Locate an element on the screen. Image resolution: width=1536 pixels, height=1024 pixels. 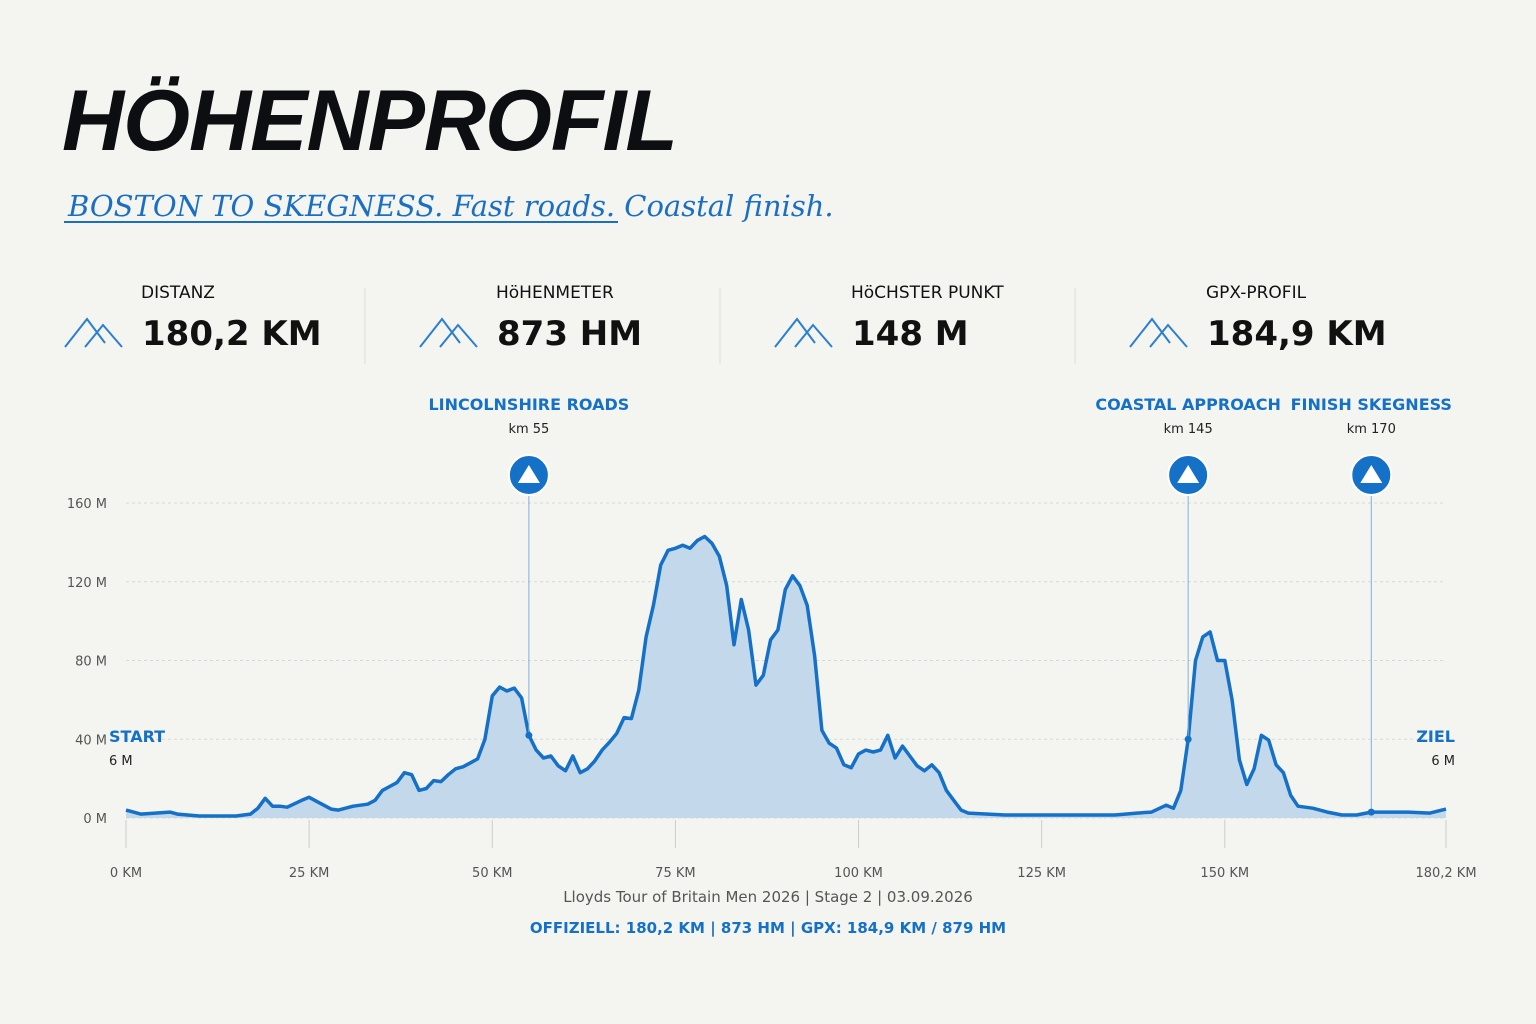
y-tick-label: 120 M is located at coordinates (87, 583).